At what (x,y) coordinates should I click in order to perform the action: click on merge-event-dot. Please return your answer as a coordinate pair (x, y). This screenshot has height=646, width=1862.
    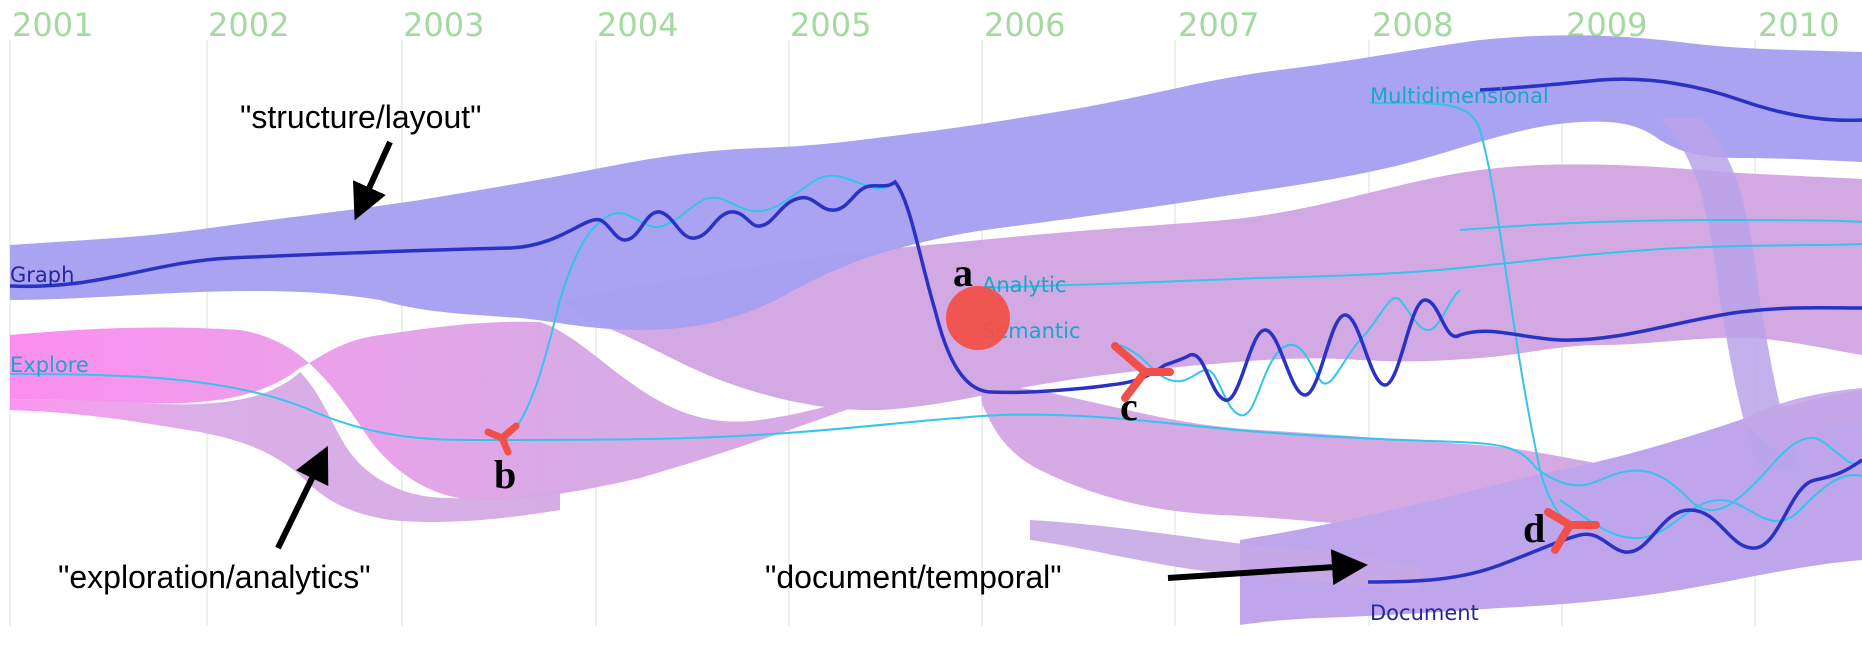
    Looking at the image, I should click on (978, 318).